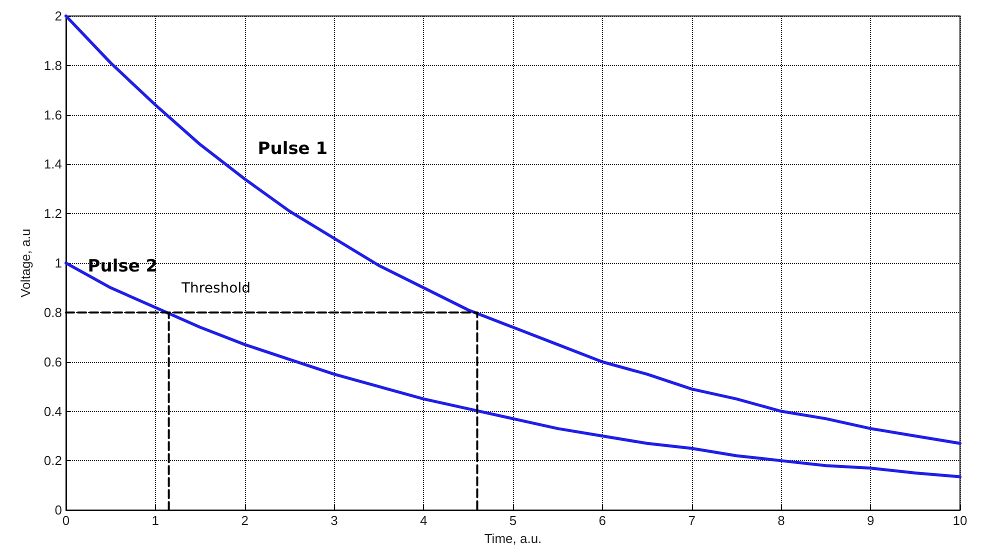 This screenshot has height=558, width=982. Describe the element at coordinates (53, 214) in the screenshot. I see `y-tick-label: 1.2` at that location.